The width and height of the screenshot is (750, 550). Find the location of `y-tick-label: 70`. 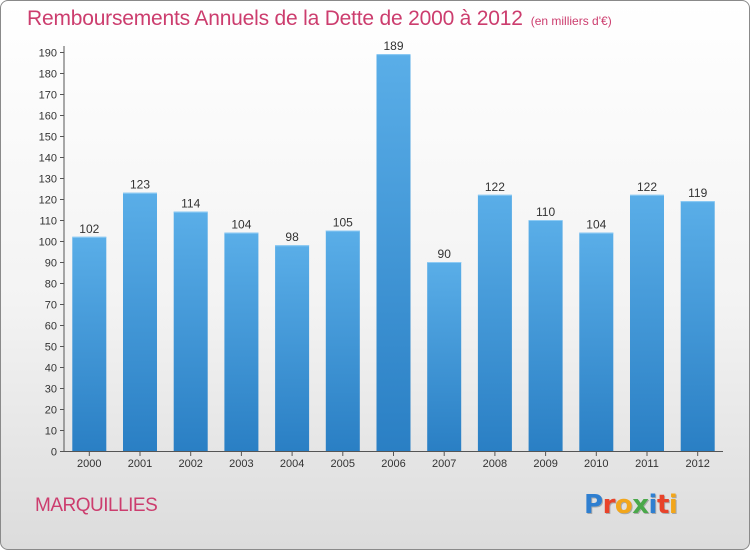

y-tick-label: 70 is located at coordinates (51, 306).